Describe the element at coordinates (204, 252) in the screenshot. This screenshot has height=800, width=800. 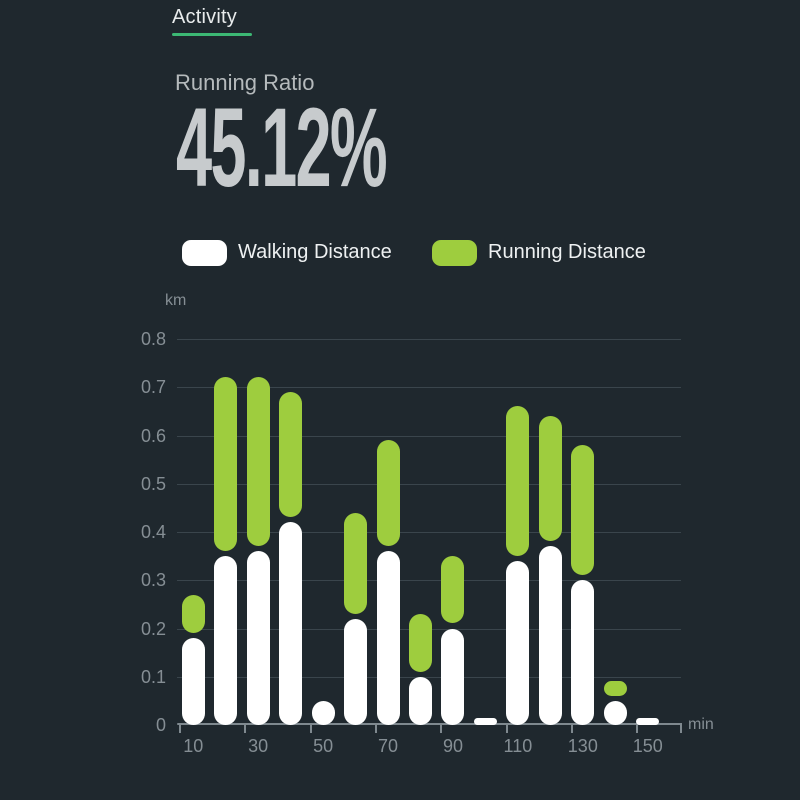
I see `walking-swatch` at that location.